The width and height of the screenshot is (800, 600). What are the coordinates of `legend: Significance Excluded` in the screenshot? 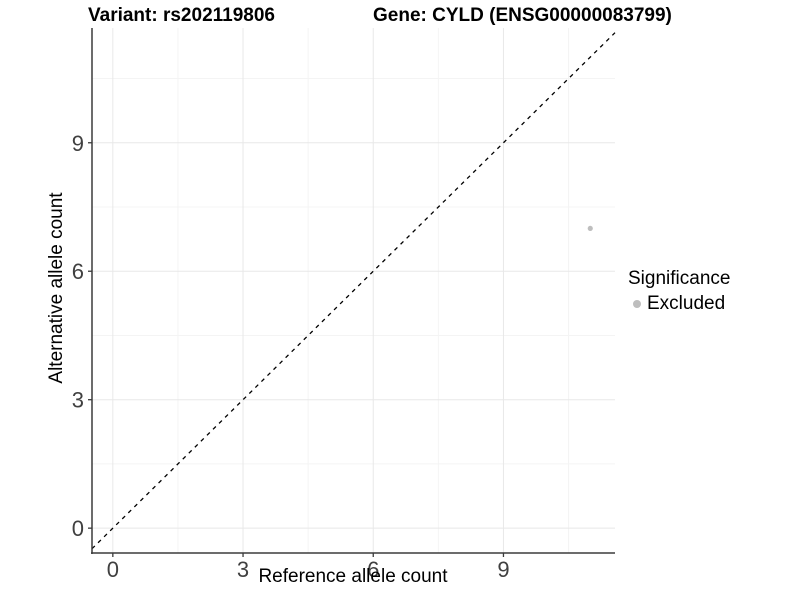 It's located at (679, 291).